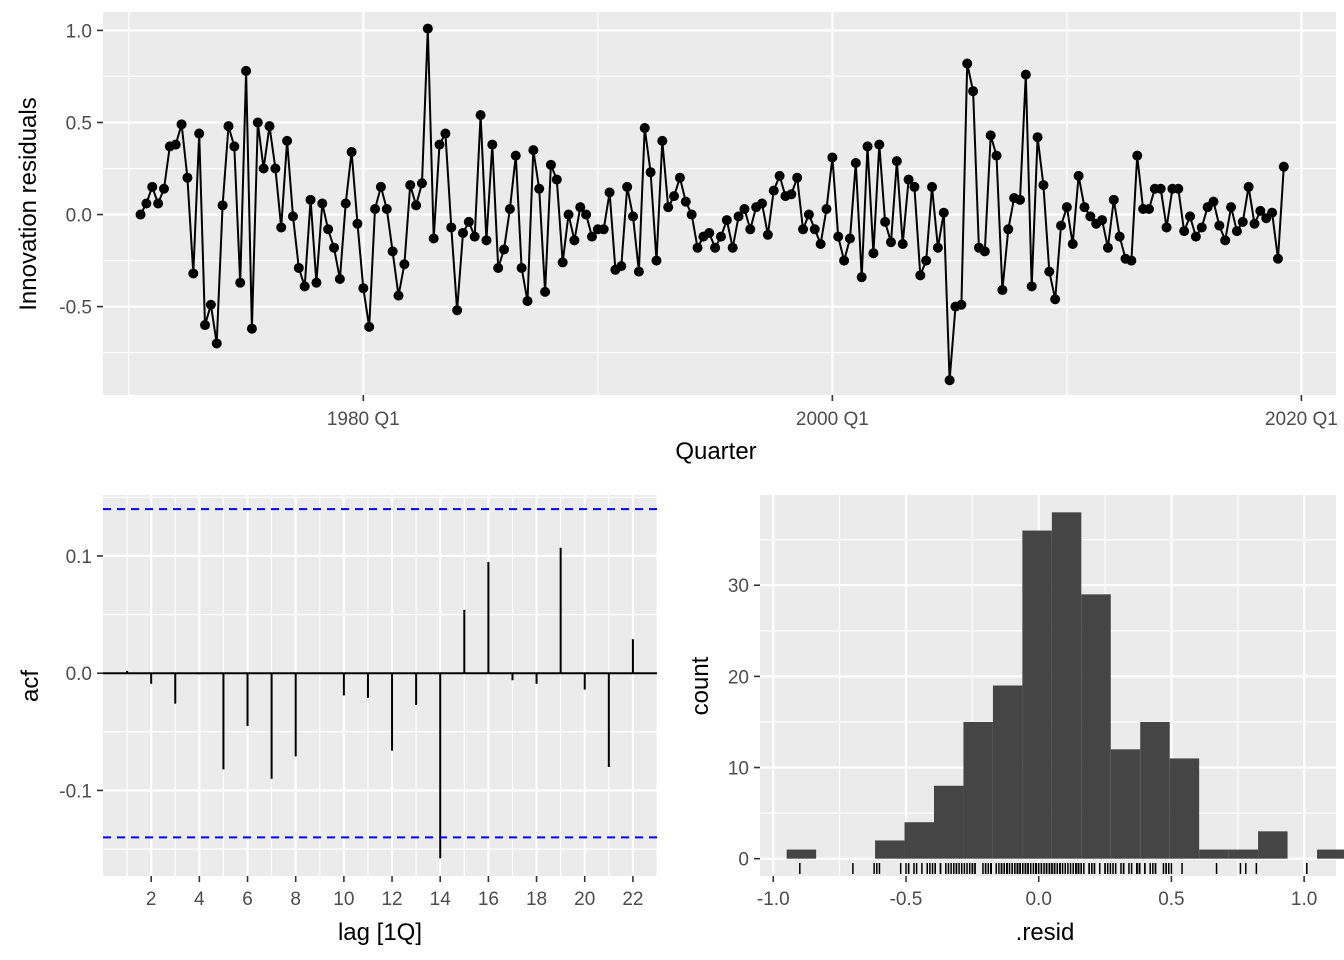 The width and height of the screenshot is (1344, 960). Describe the element at coordinates (75, 308) in the screenshot. I see `time-plot-y-tick-label: -0.5` at that location.